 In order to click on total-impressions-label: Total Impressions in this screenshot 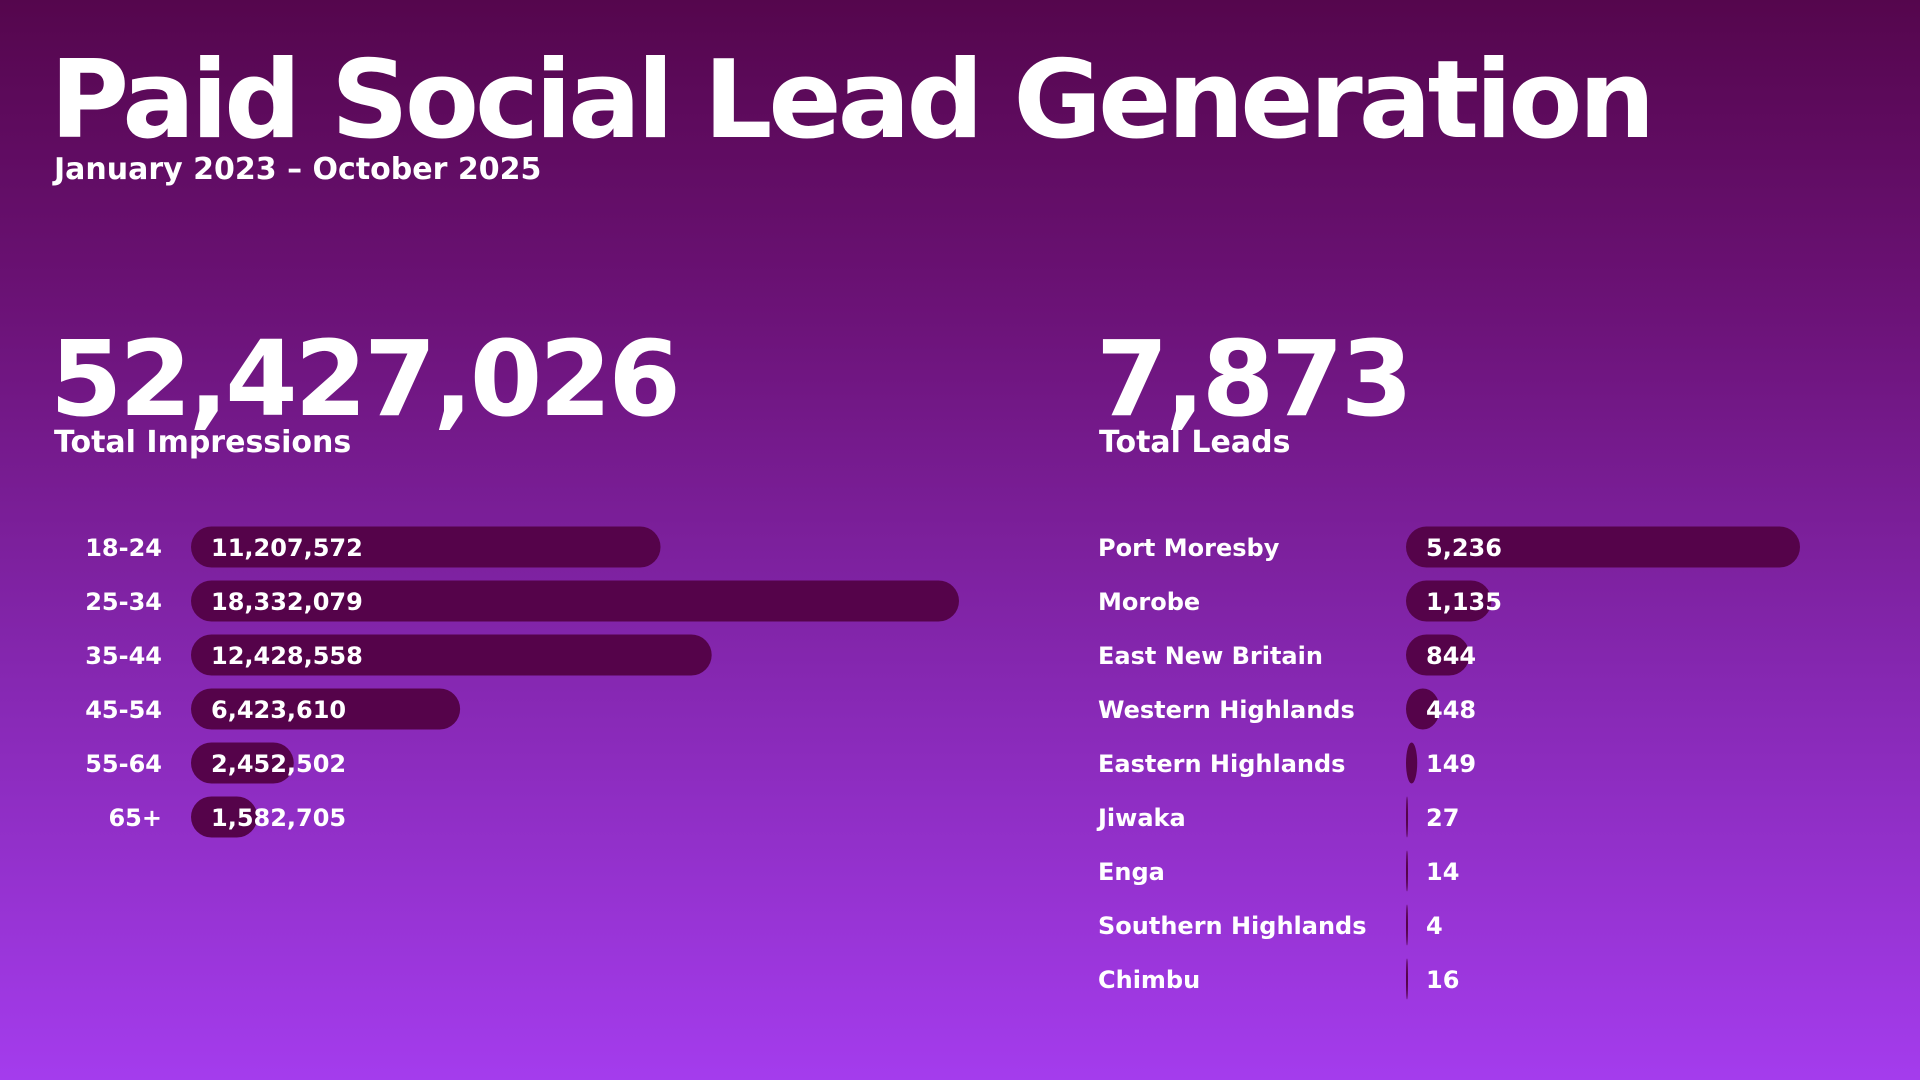, I will do `click(203, 442)`.